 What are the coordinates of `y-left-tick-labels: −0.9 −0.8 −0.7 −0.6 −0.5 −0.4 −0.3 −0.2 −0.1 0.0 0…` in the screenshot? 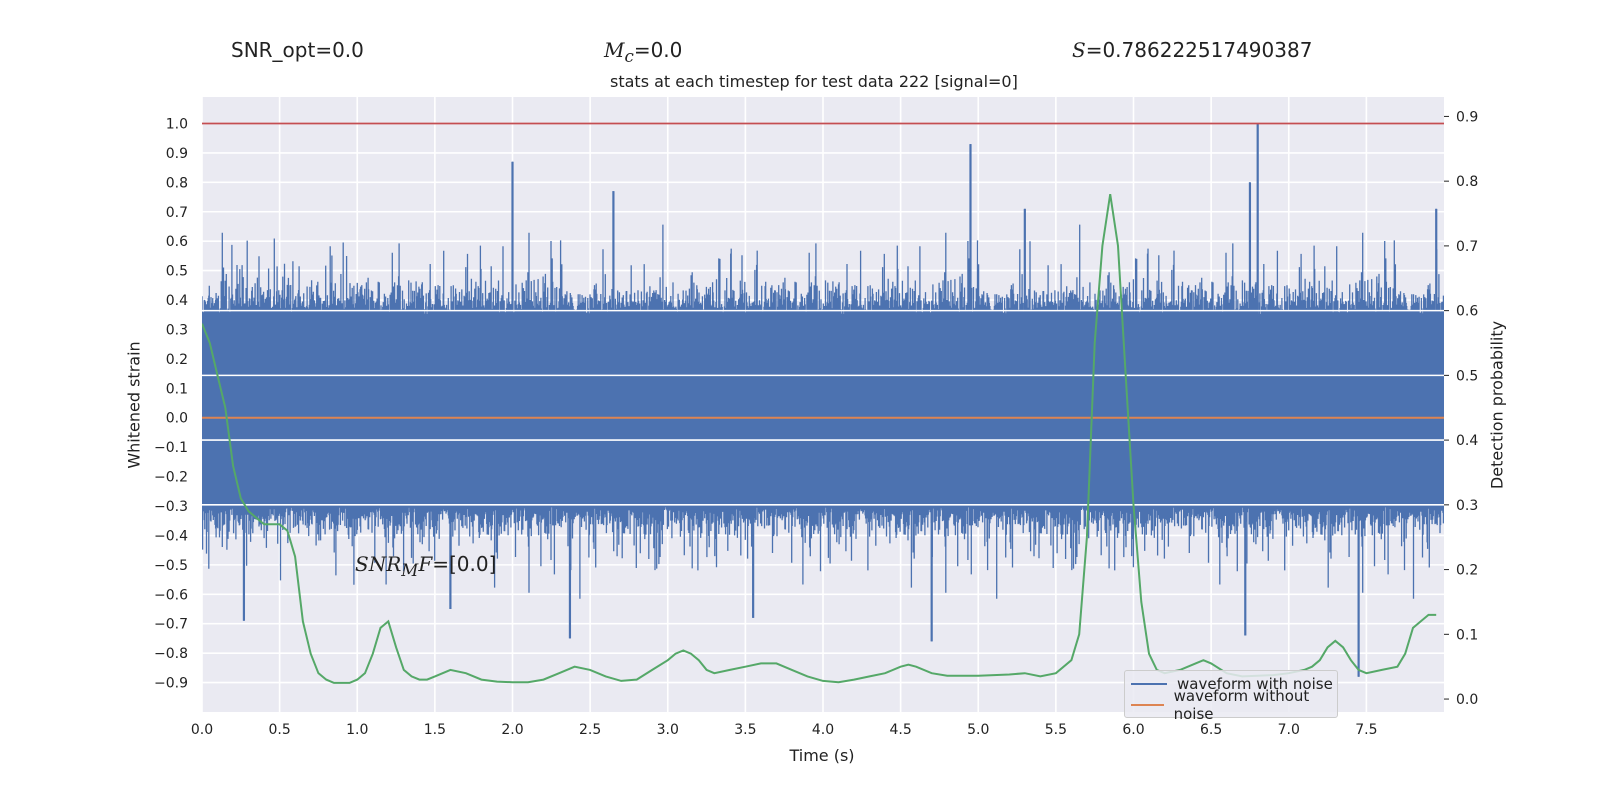 It's located at (171, 403).